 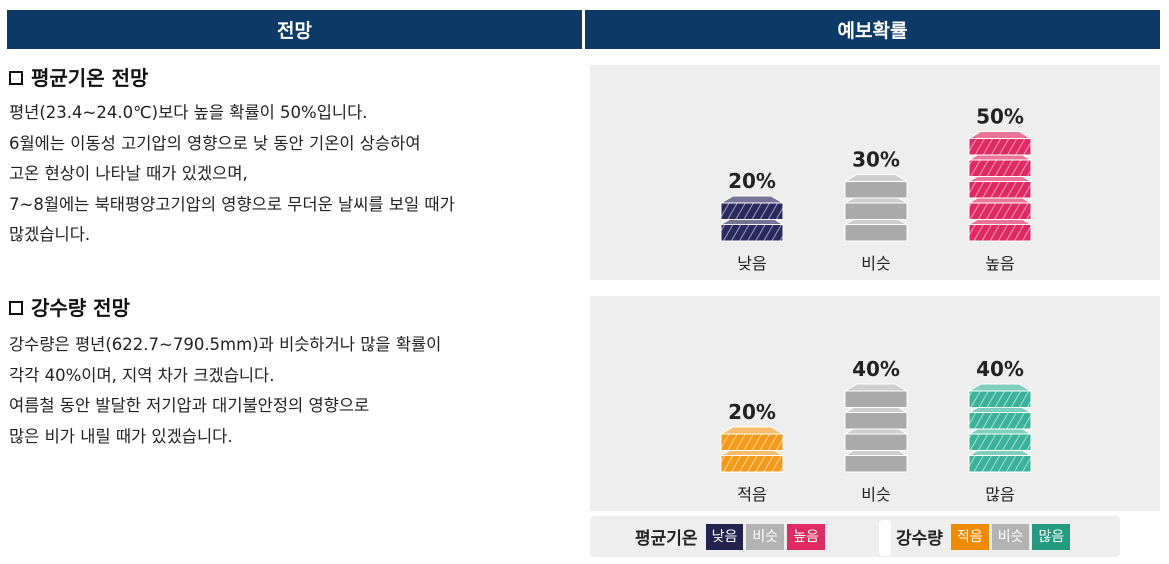 I want to click on precipitation-line: 여름철 동안 발달한 저기압과 대기불안정의 영향으로, so click(x=189, y=405).